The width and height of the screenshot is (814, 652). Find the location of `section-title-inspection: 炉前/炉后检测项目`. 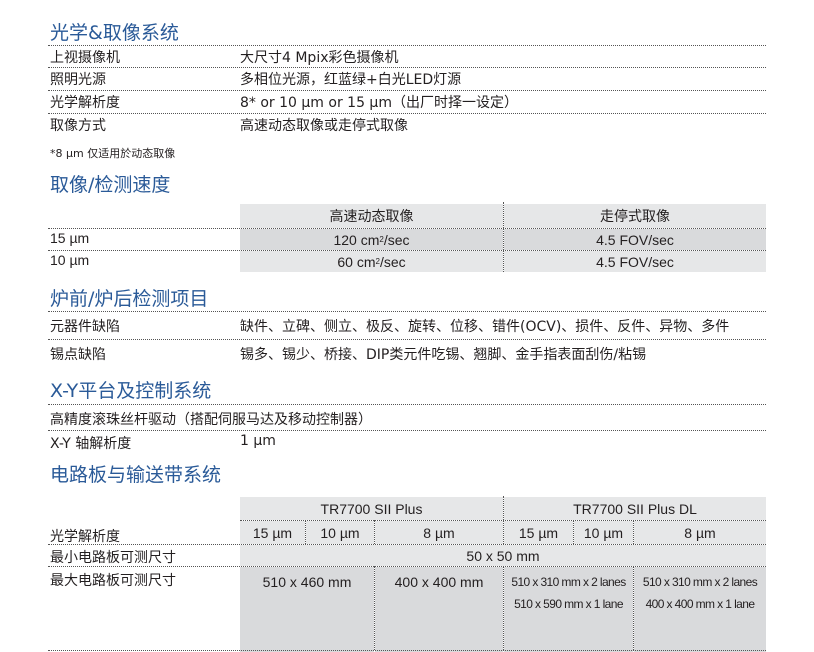

section-title-inspection: 炉前/炉后检测项目 is located at coordinates (129, 299).